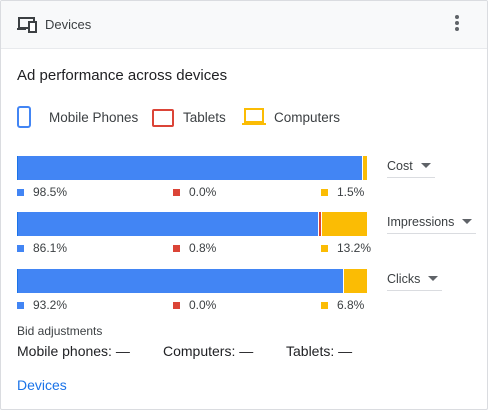 Image resolution: width=488 pixels, height=410 pixels. I want to click on bid-adjustment-tablets: Tablets: —, so click(319, 351).